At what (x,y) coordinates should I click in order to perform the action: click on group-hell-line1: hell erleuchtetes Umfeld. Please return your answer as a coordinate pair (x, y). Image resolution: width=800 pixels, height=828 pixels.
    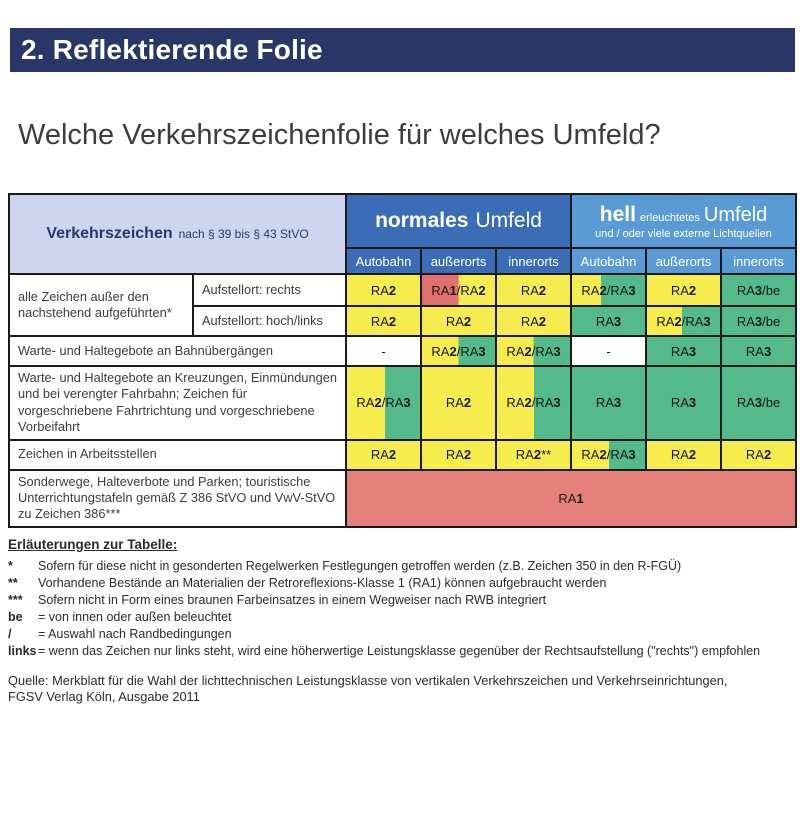
    Looking at the image, I should click on (683, 215).